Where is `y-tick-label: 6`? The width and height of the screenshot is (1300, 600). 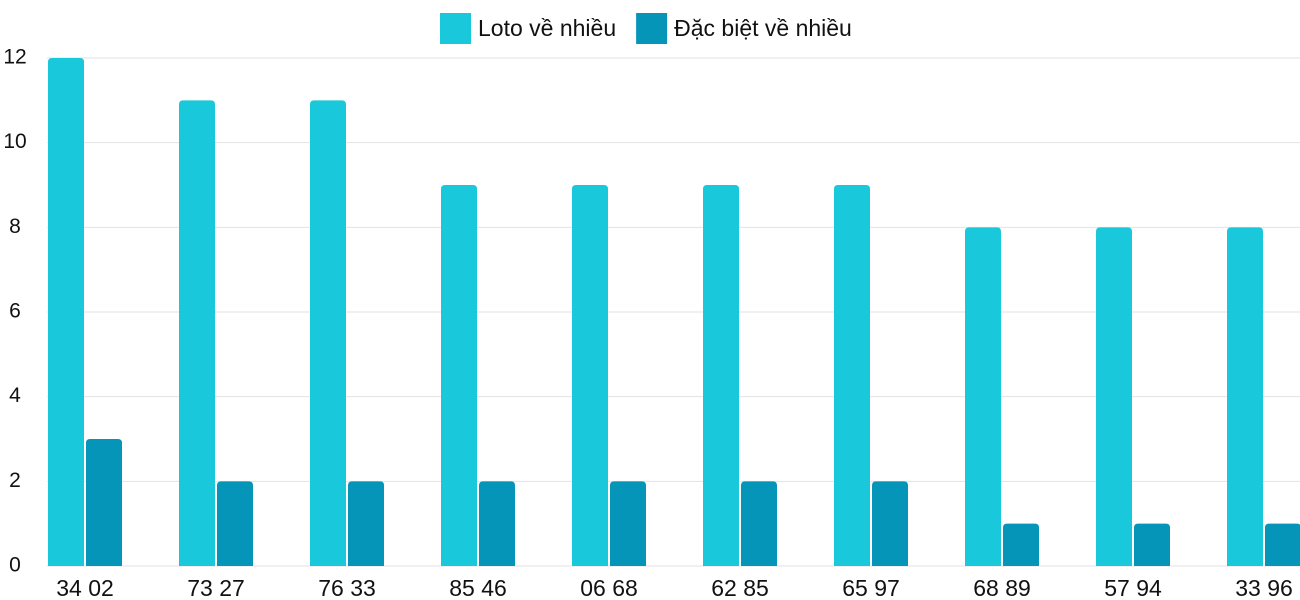
y-tick-label: 6 is located at coordinates (15, 311).